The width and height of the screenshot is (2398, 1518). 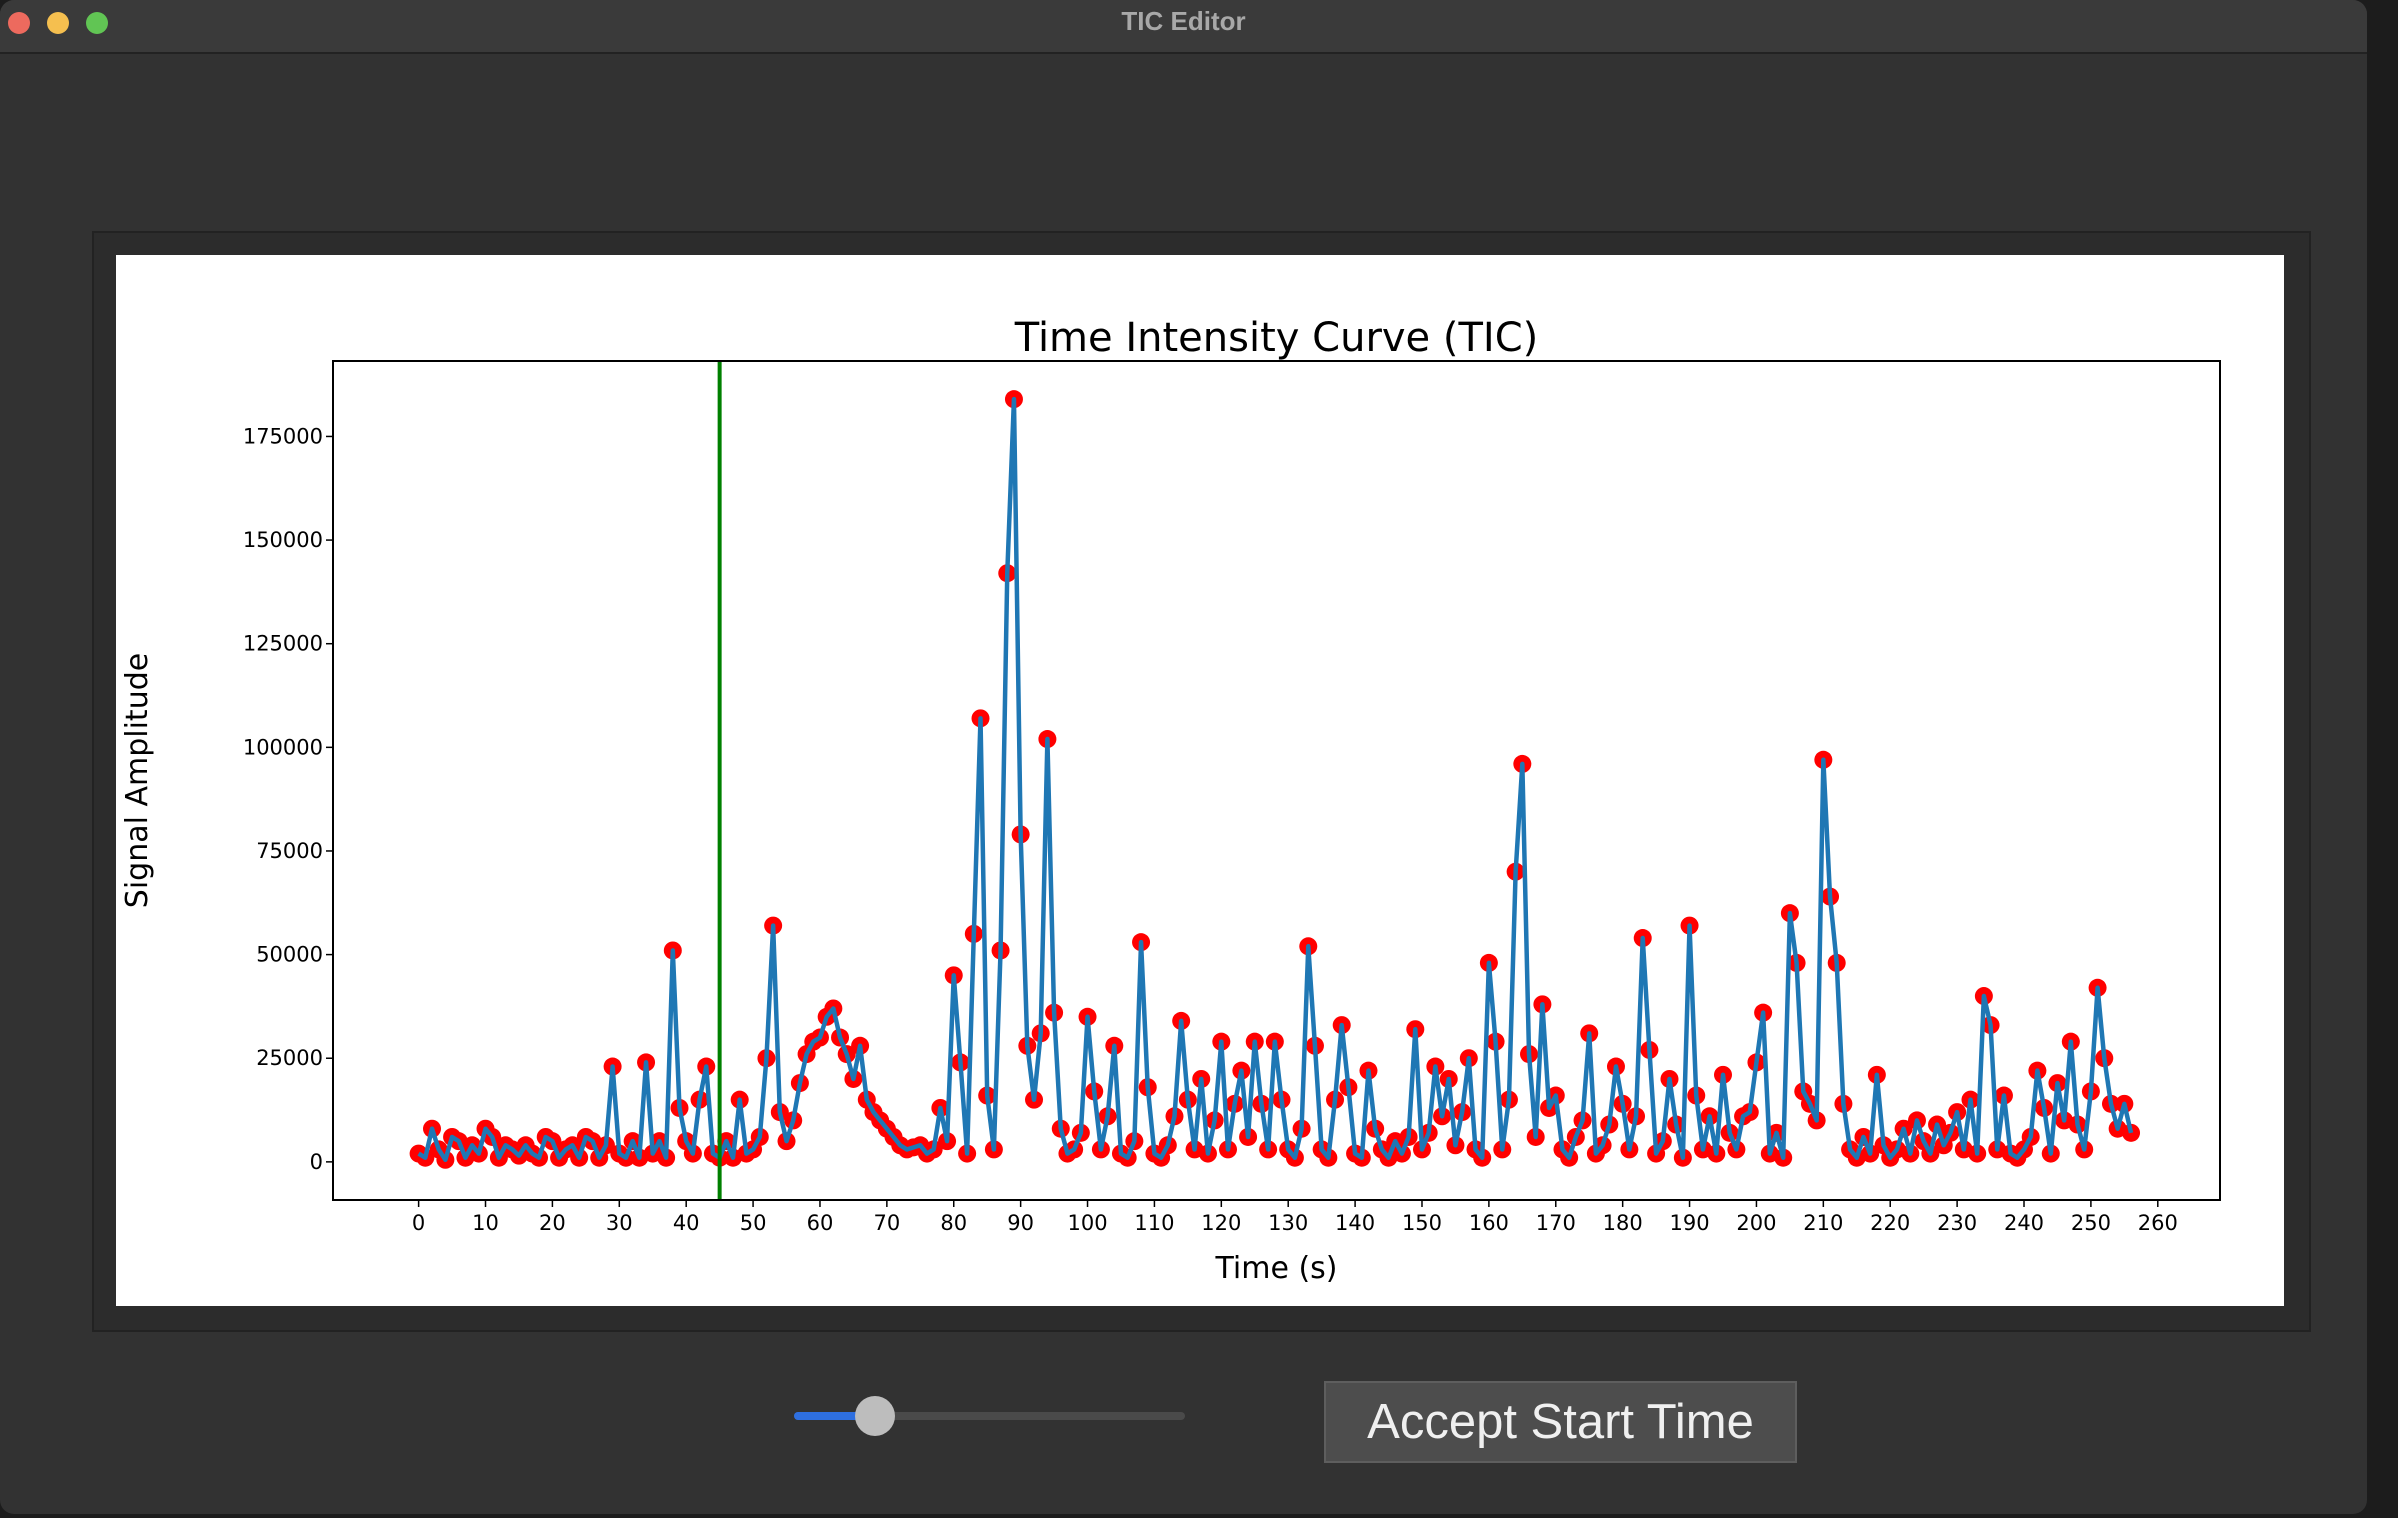 I want to click on zoom-button, so click(x=97, y=23).